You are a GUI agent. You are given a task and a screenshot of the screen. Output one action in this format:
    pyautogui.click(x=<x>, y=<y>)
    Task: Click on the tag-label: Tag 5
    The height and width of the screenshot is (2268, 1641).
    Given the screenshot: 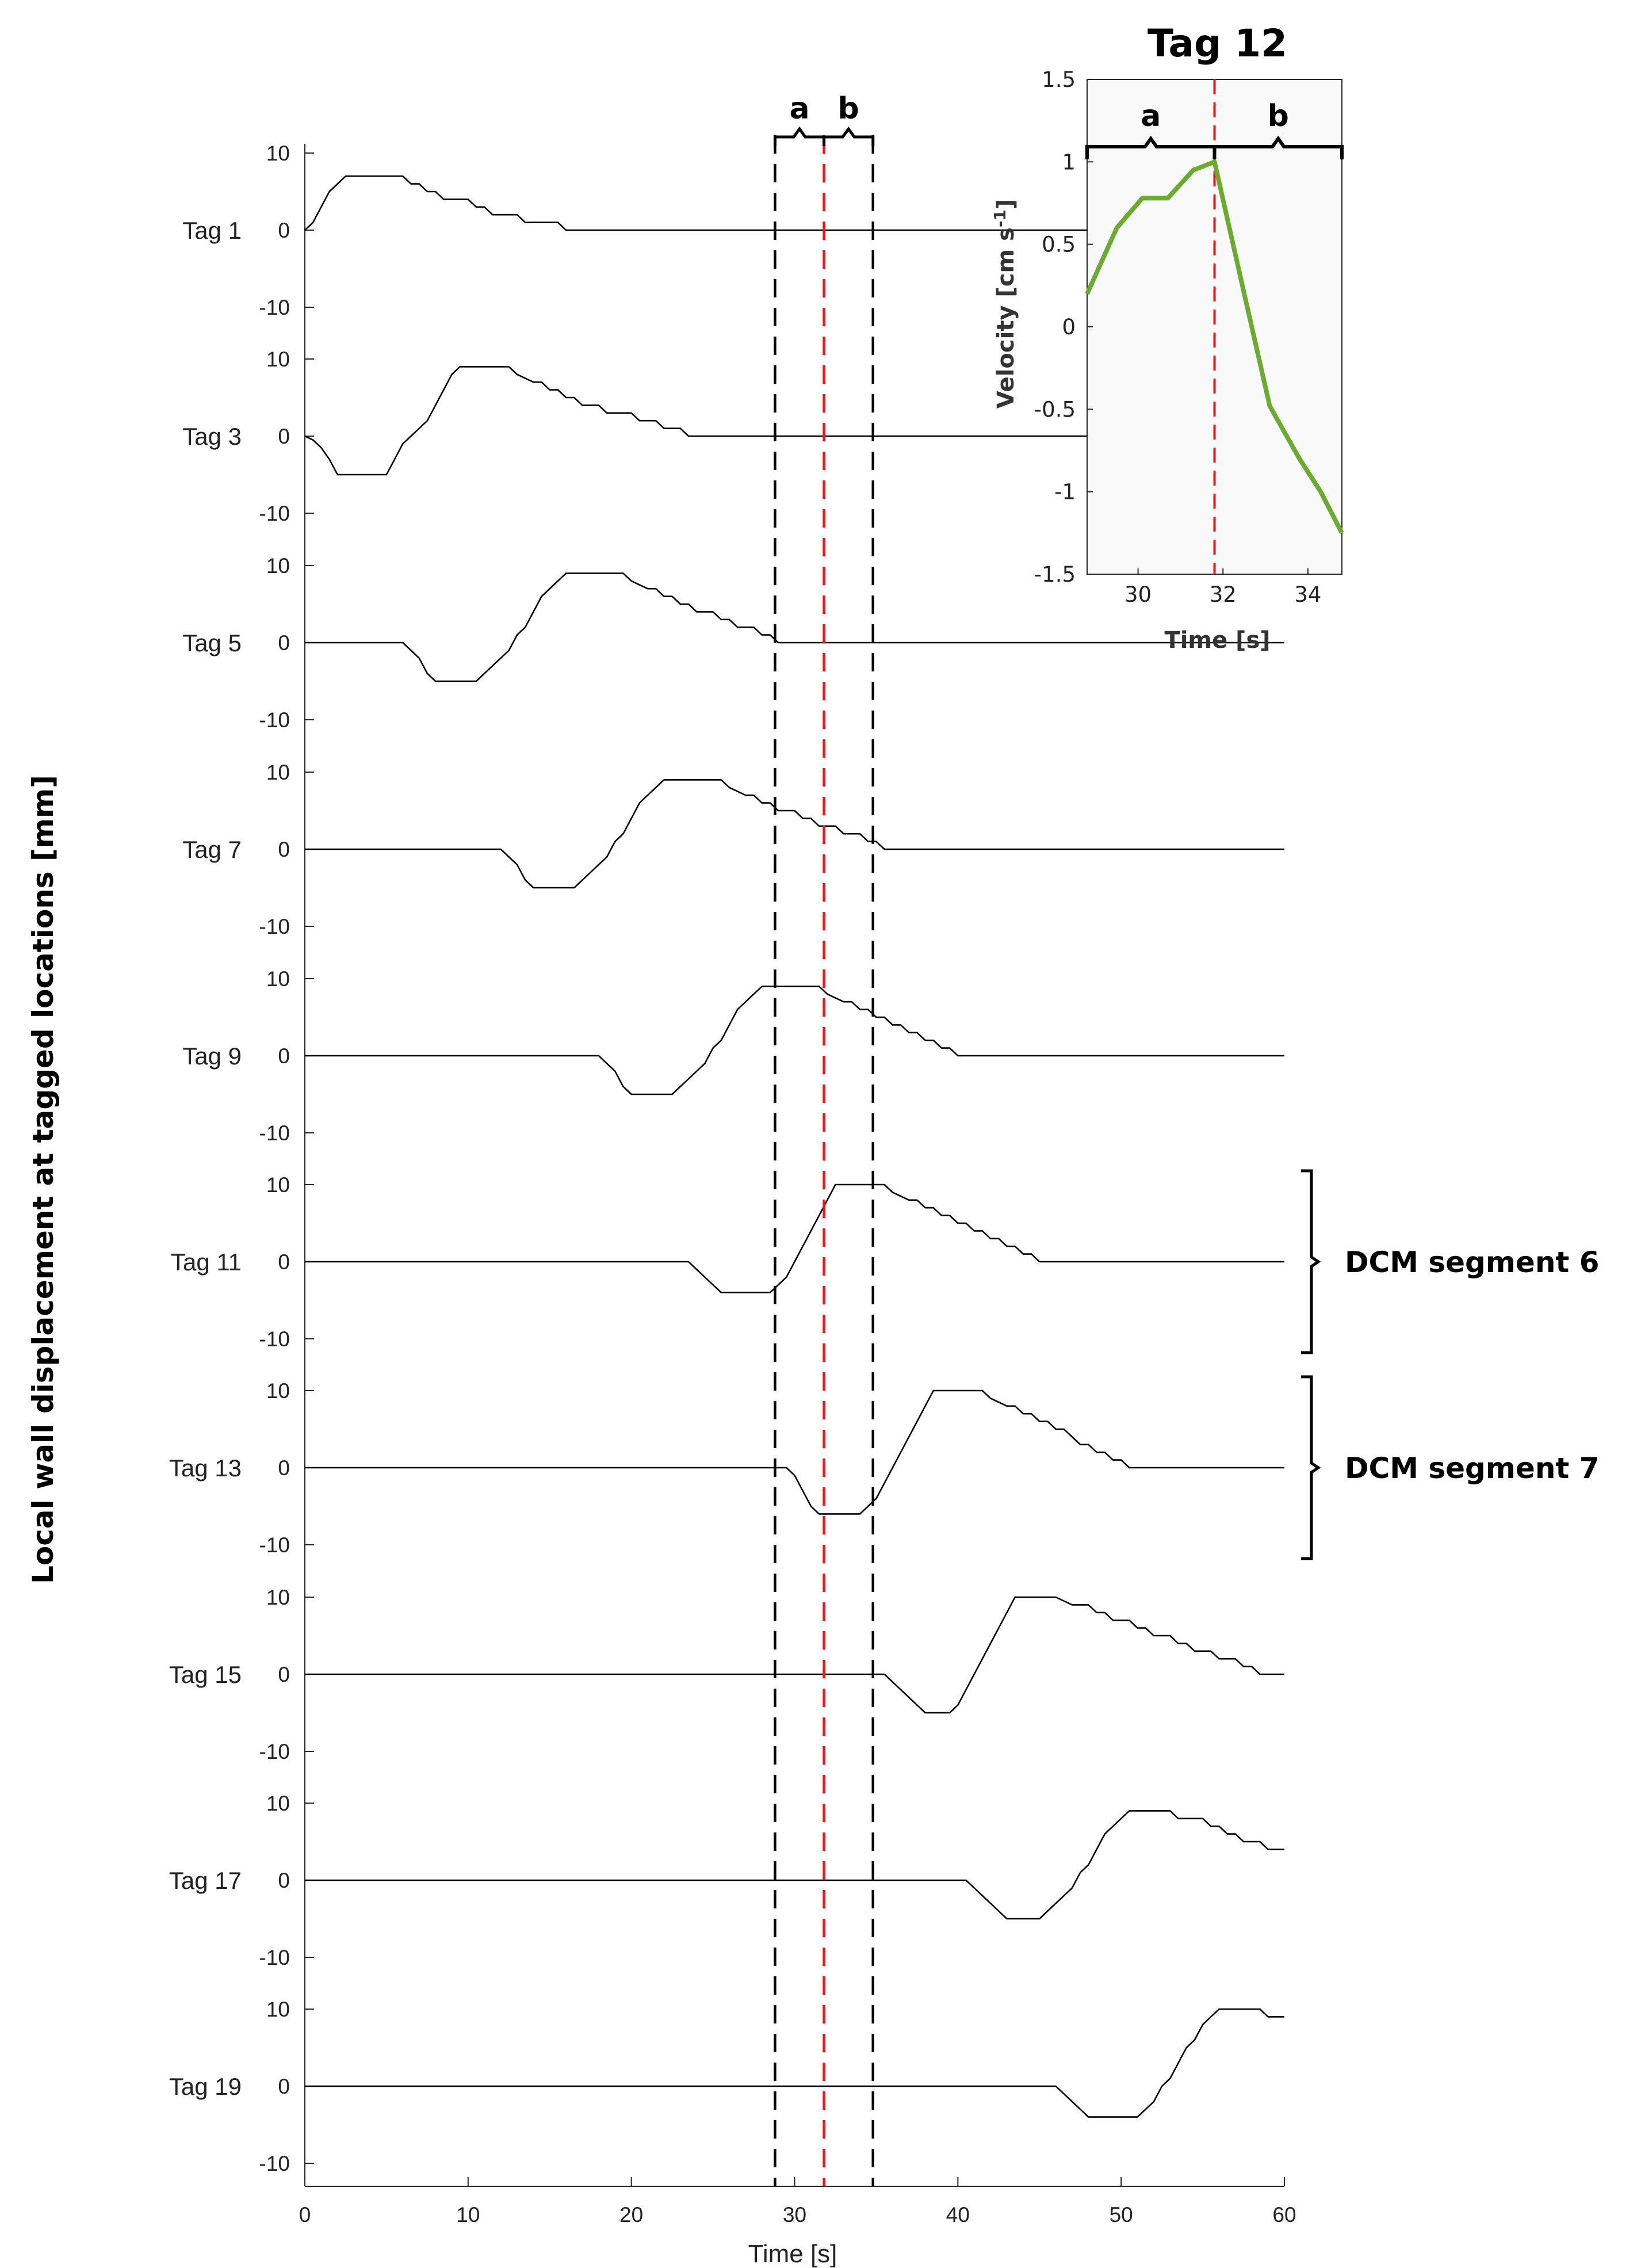 What is the action you would take?
    pyautogui.click(x=212, y=642)
    